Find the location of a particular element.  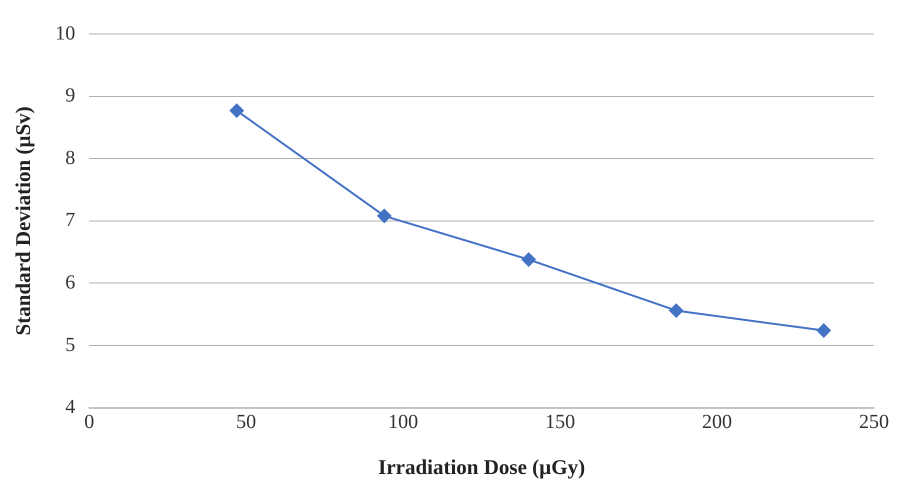

y-tick-label: 6 is located at coordinates (70, 282).